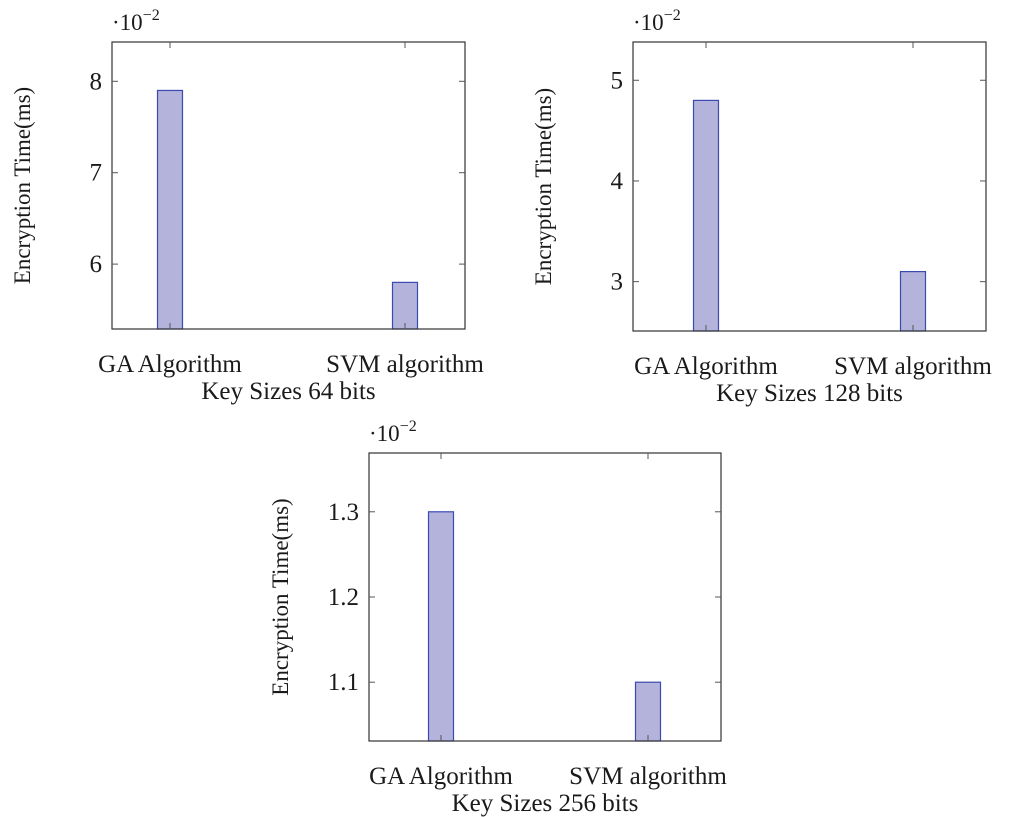  What do you see at coordinates (96, 264) in the screenshot?
I see `y-tick-label: 6` at bounding box center [96, 264].